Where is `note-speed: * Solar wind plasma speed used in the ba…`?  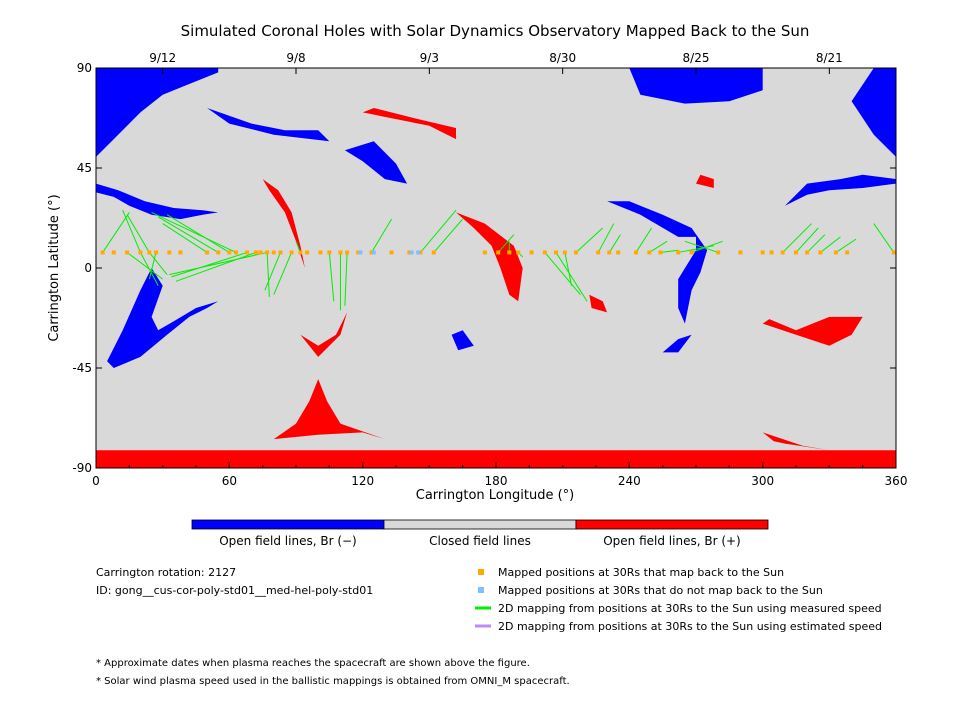
note-speed: * Solar wind plasma speed used in the ba… is located at coordinates (333, 681).